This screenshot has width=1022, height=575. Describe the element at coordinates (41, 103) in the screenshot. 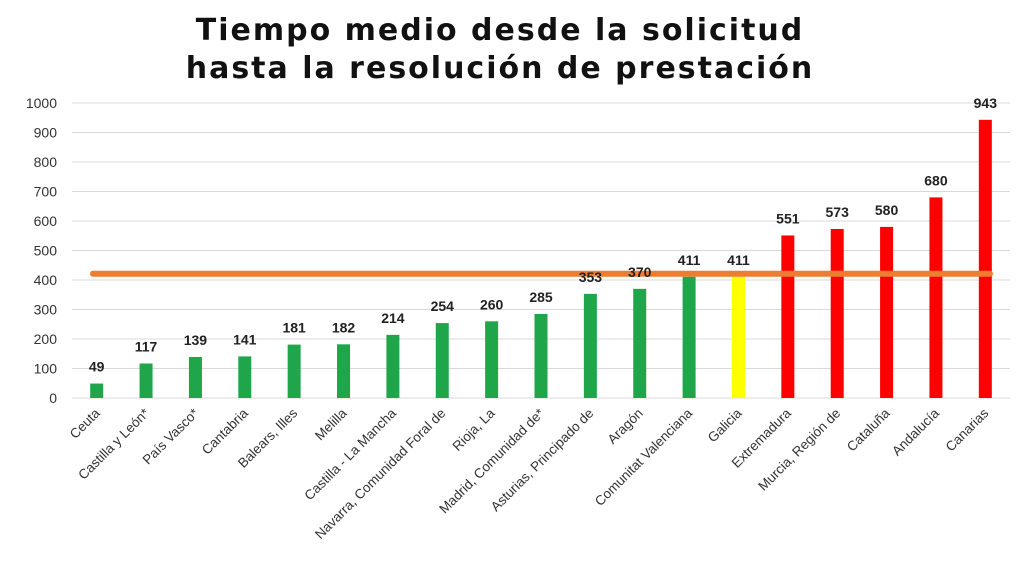

I see `y-tick-label: 1000` at that location.